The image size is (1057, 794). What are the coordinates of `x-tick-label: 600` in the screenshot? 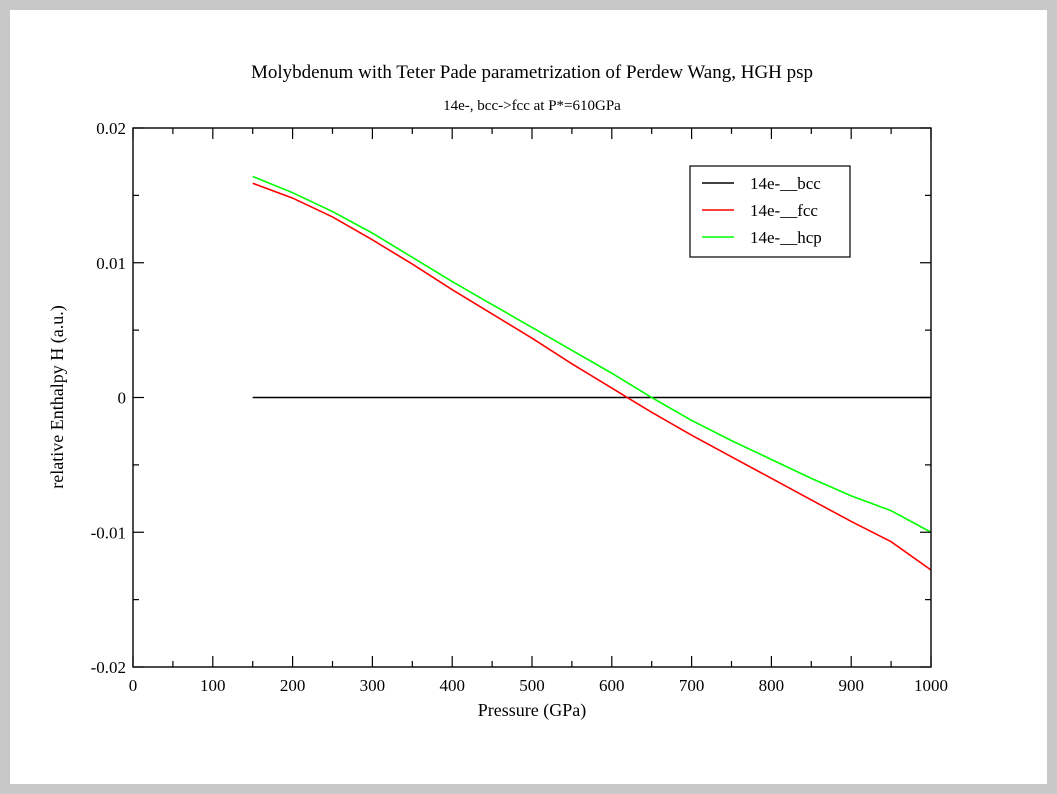 It's located at (612, 685).